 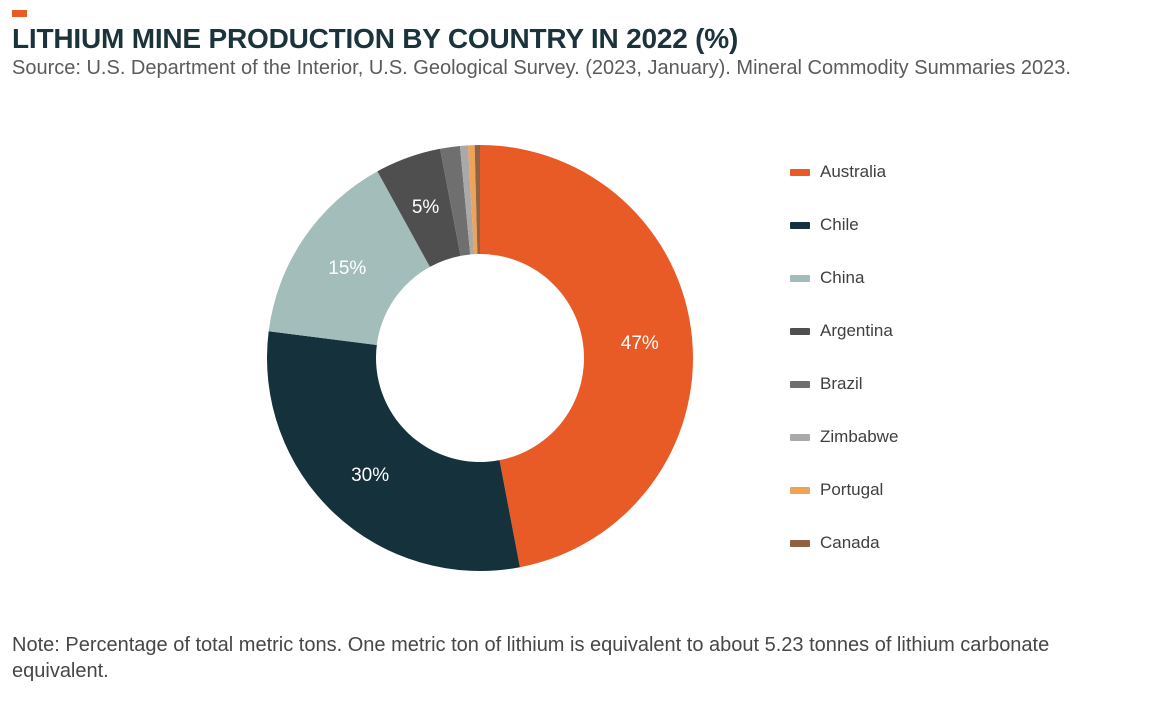 I want to click on legend-label: Brazil, so click(x=841, y=383).